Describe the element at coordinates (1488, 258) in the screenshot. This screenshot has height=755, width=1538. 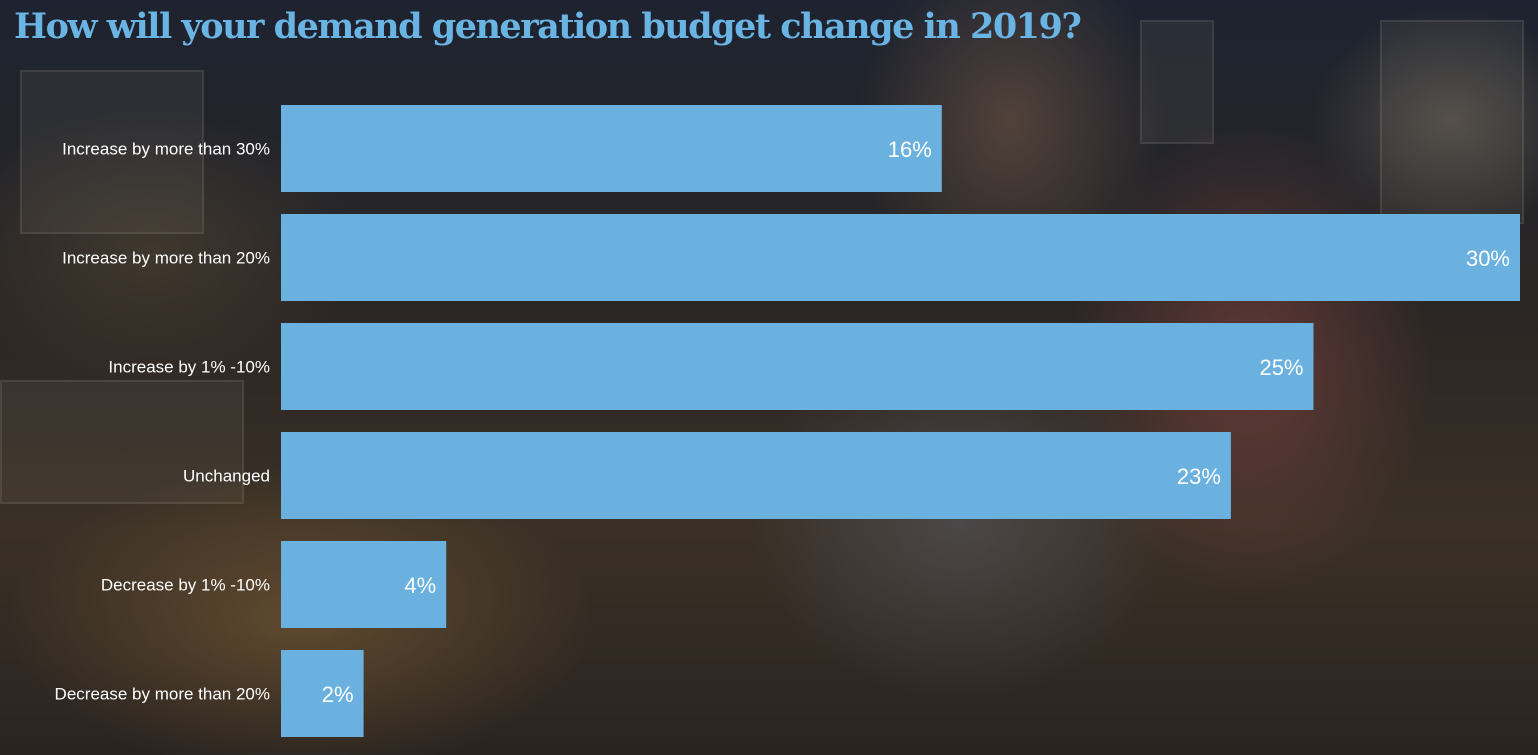
I see `value-label-1: 30%` at that location.